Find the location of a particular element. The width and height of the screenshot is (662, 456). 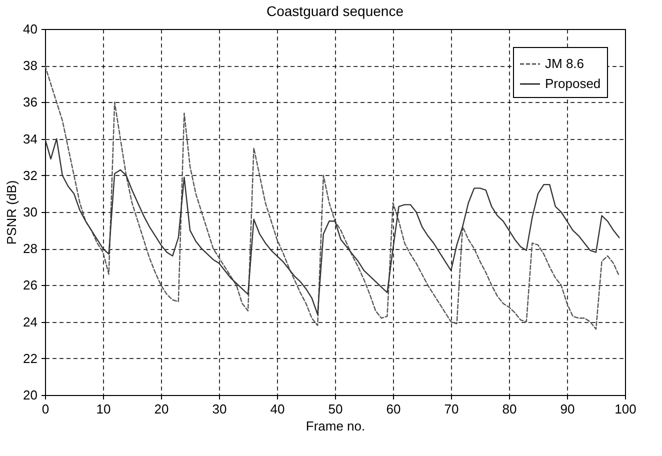

x-tick-label: 20 is located at coordinates (161, 409).